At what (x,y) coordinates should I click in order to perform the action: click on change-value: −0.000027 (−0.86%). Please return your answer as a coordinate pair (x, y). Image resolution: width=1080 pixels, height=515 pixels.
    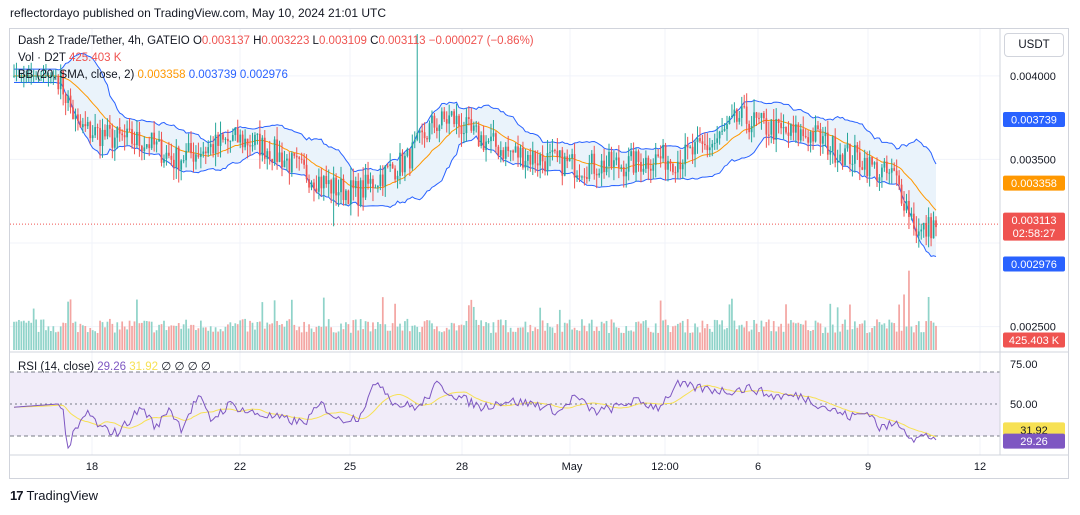
    Looking at the image, I should click on (481, 41).